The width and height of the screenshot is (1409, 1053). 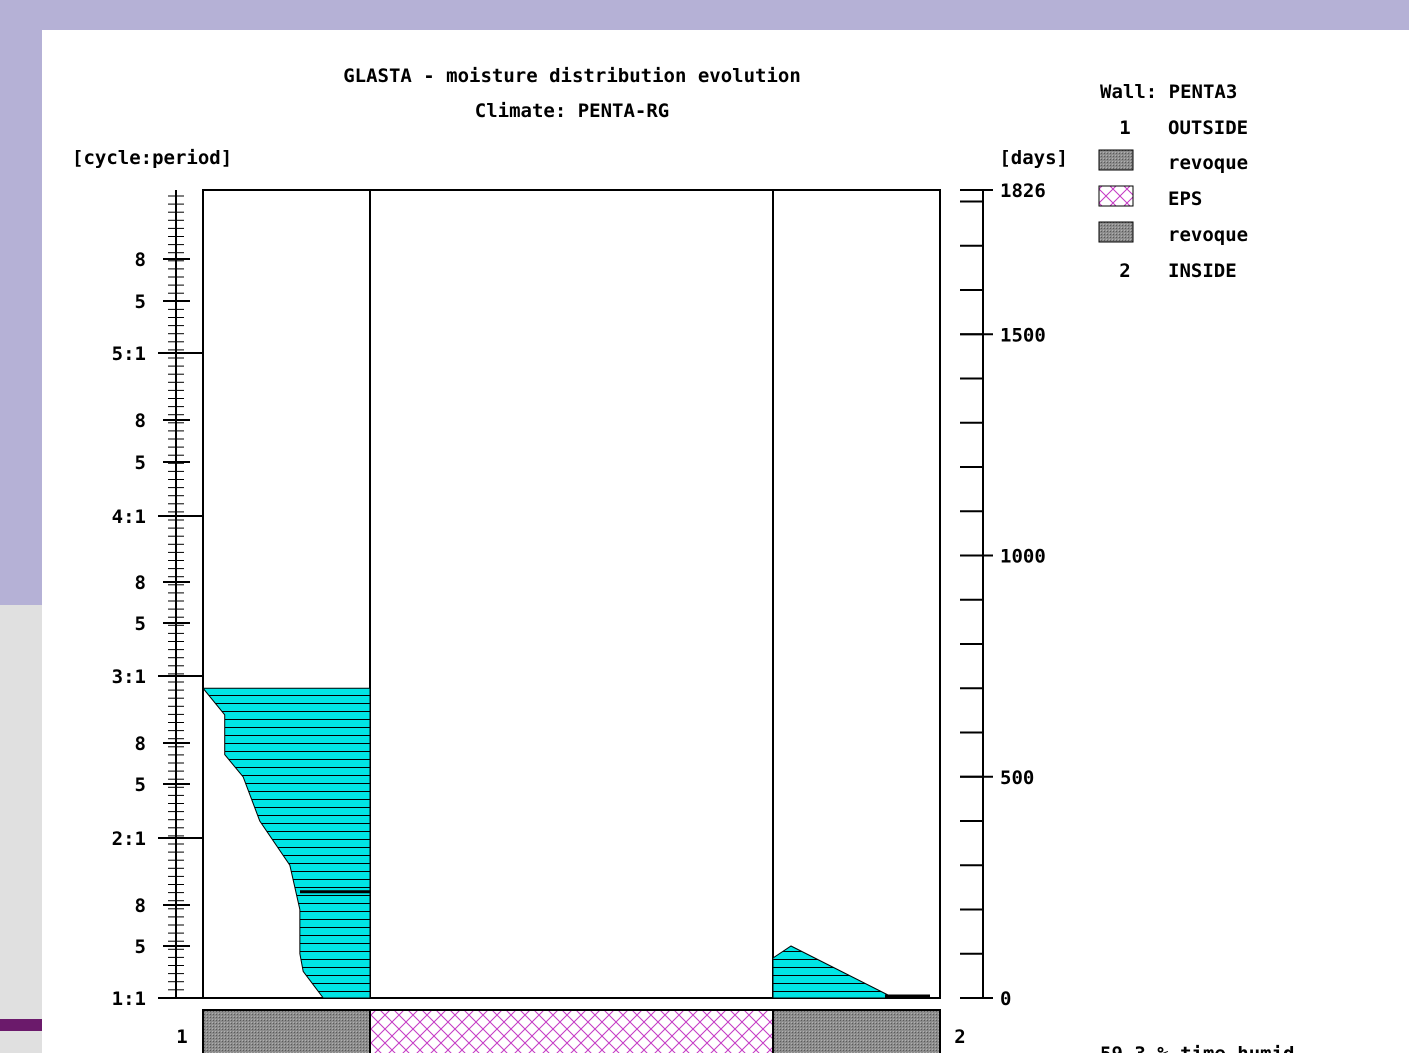 What do you see at coordinates (129, 354) in the screenshot?
I see `left-axis-tick-label: 5:1` at bounding box center [129, 354].